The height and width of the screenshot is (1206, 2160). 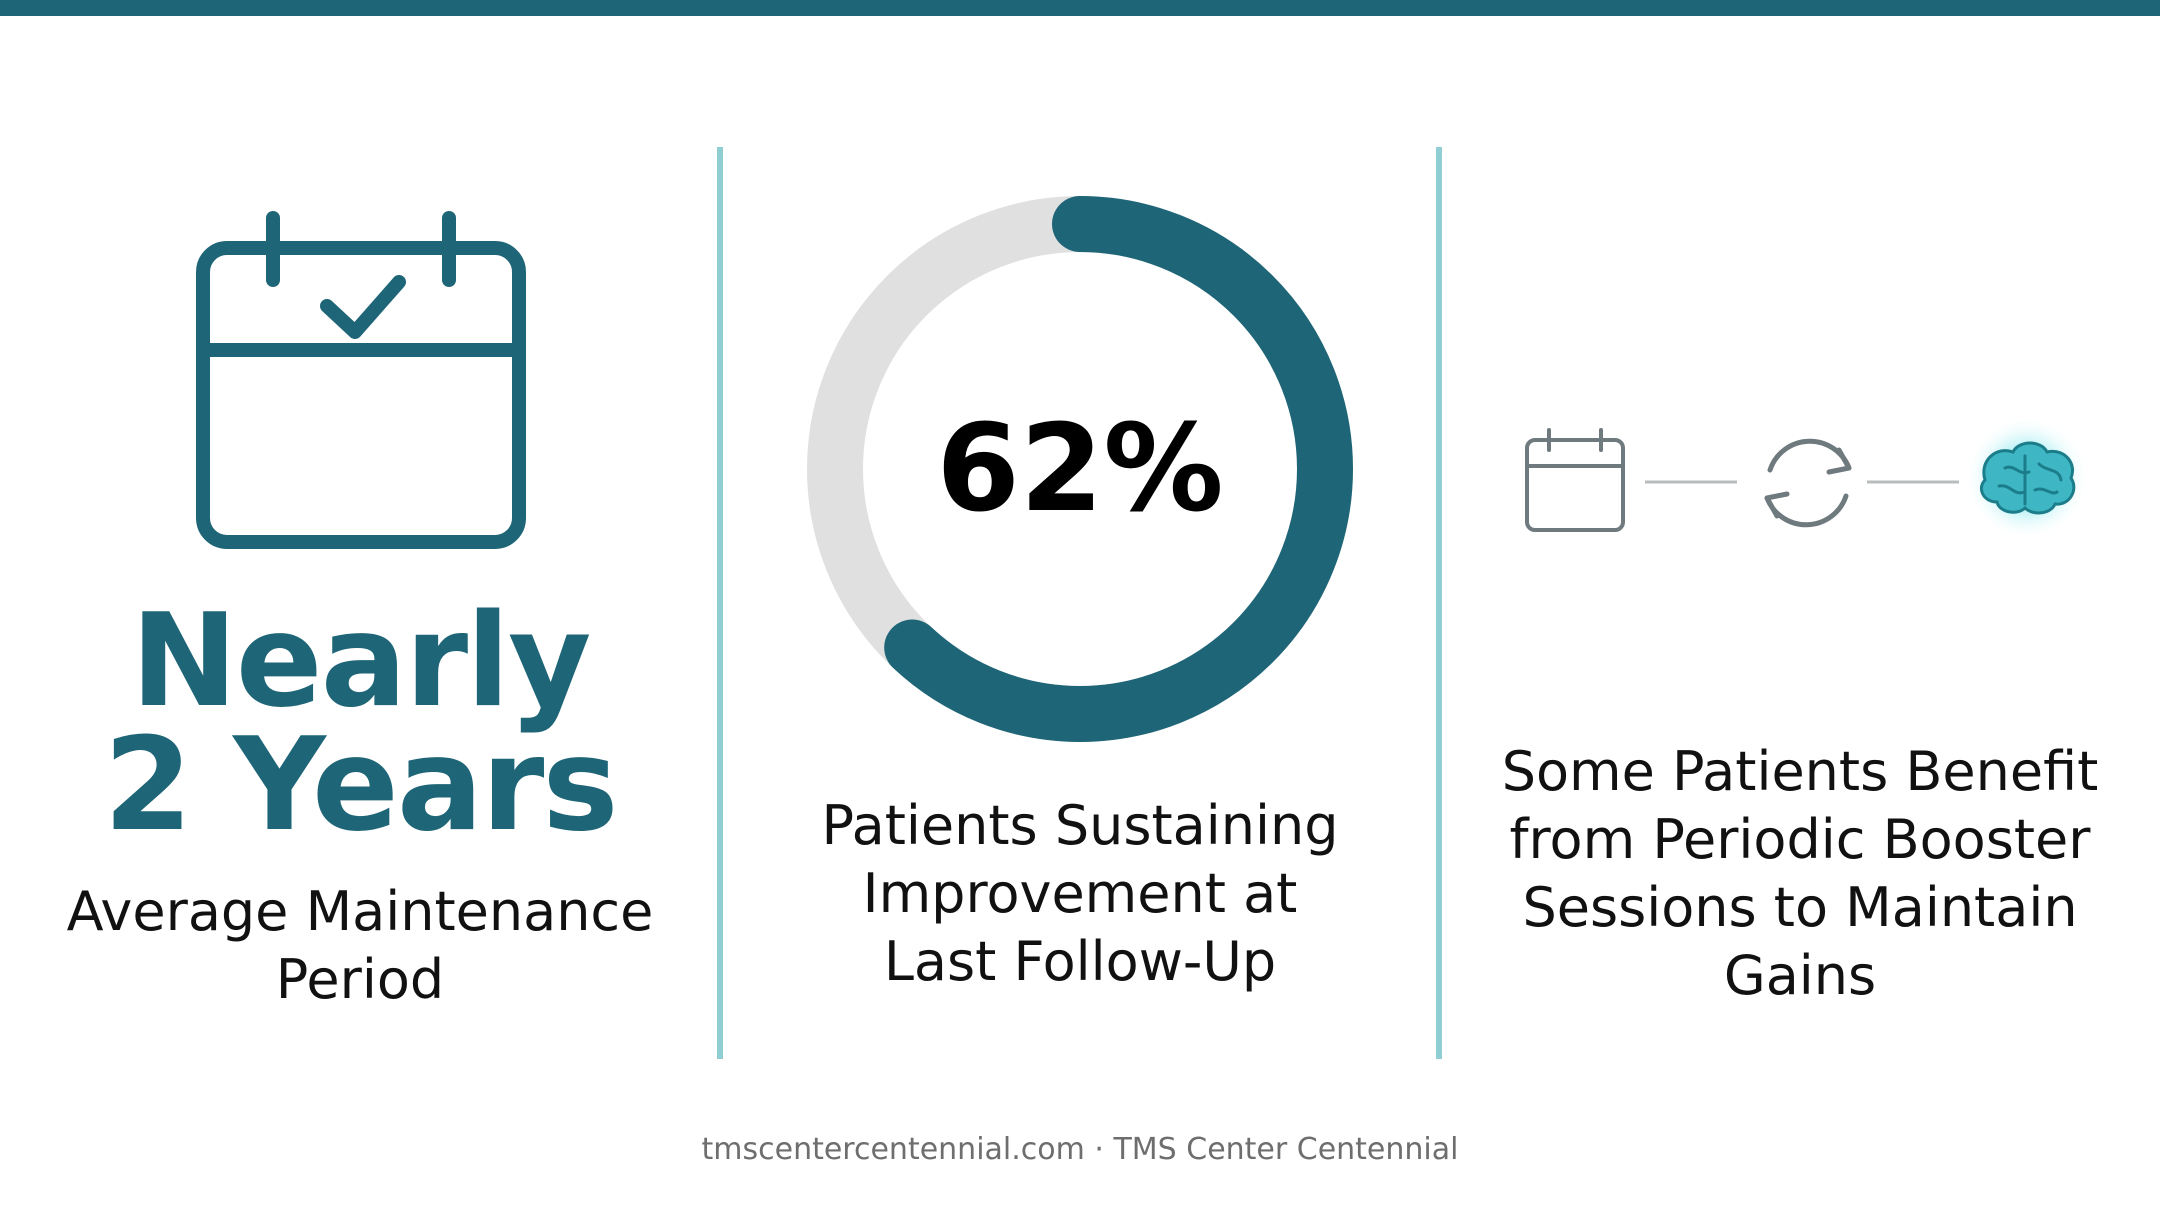 I want to click on headline-line-2: 2 Years, so click(x=360, y=785).